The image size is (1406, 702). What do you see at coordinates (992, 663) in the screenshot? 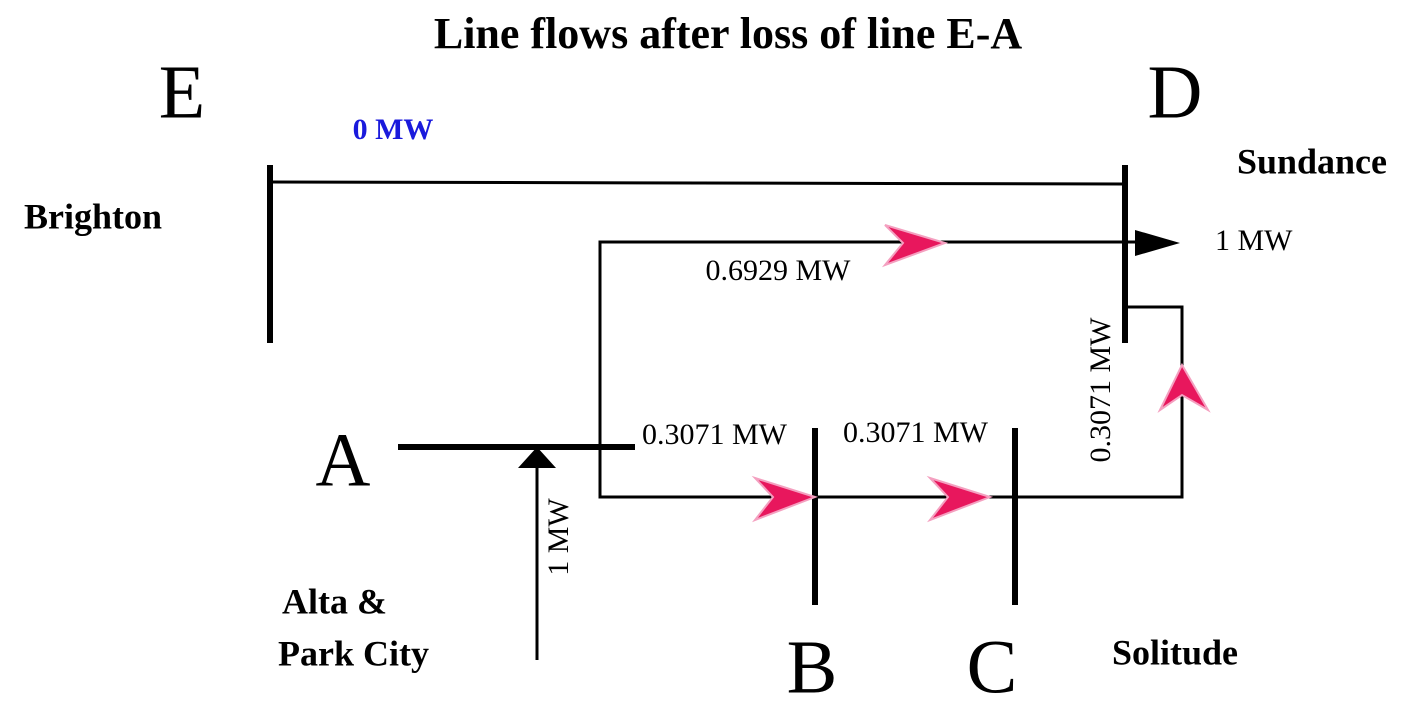
I see `bus-letter: C` at bounding box center [992, 663].